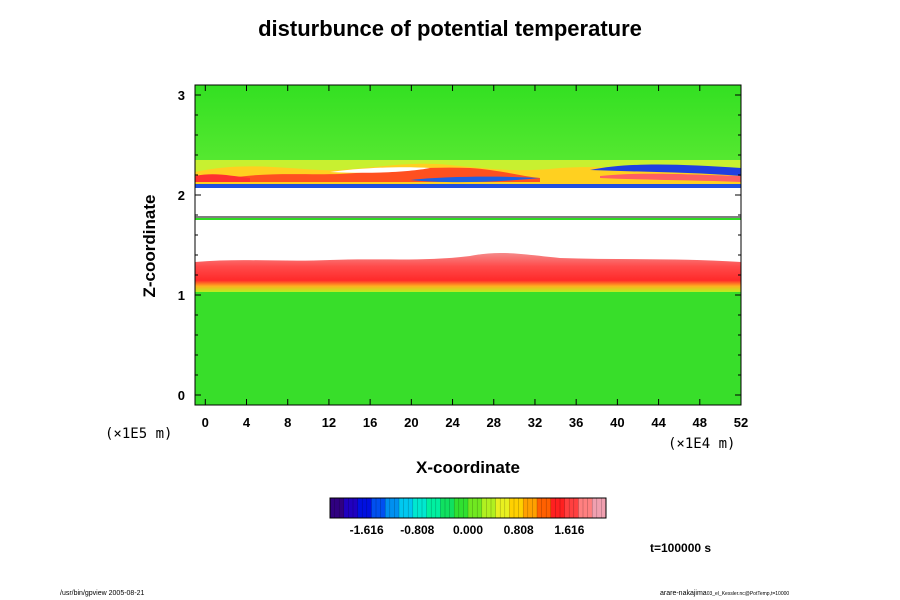 The height and width of the screenshot is (600, 900). What do you see at coordinates (494, 422) in the screenshot?
I see `x-tick-label: 28` at bounding box center [494, 422].